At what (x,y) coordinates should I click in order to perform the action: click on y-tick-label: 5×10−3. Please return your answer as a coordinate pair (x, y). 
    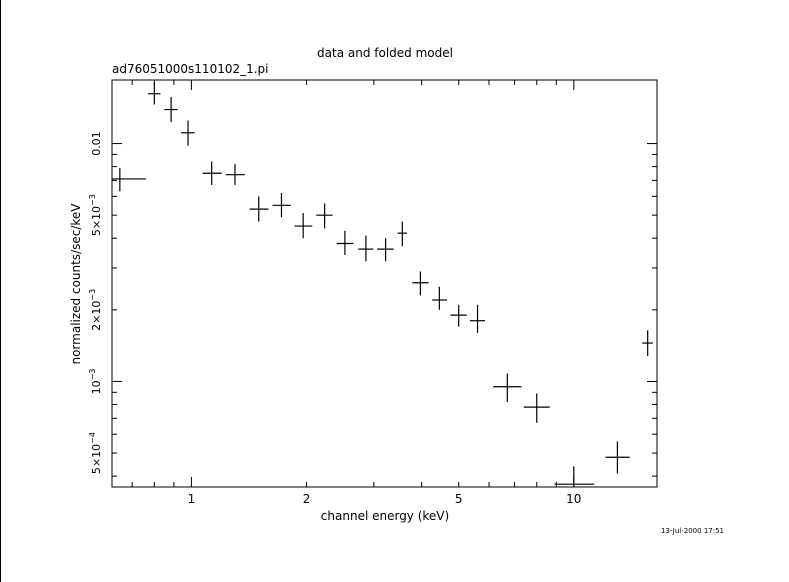
    Looking at the image, I should click on (95, 215).